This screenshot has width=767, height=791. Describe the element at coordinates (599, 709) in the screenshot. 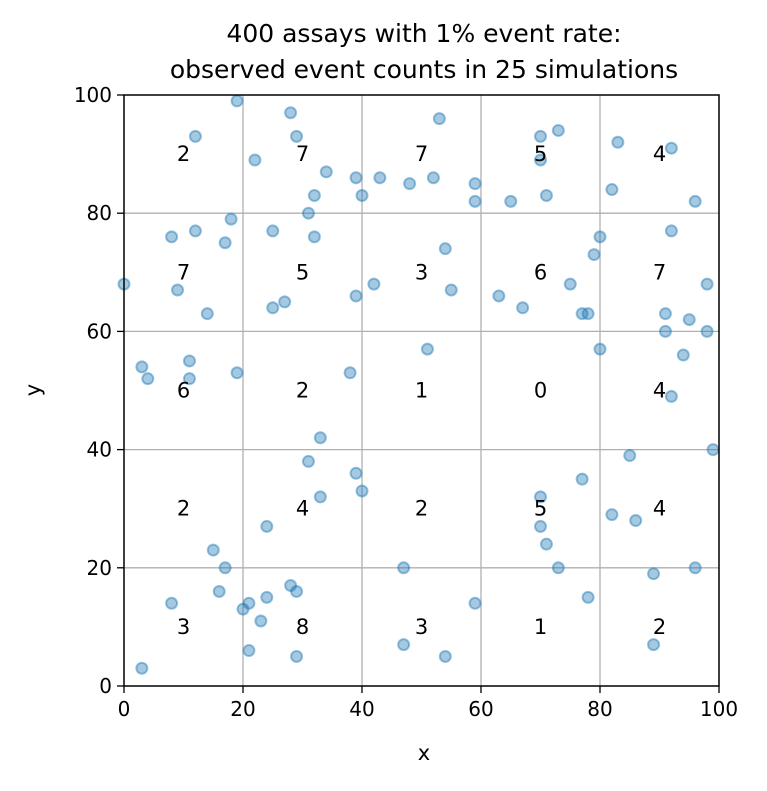

I see `x-tick-label: 80` at that location.